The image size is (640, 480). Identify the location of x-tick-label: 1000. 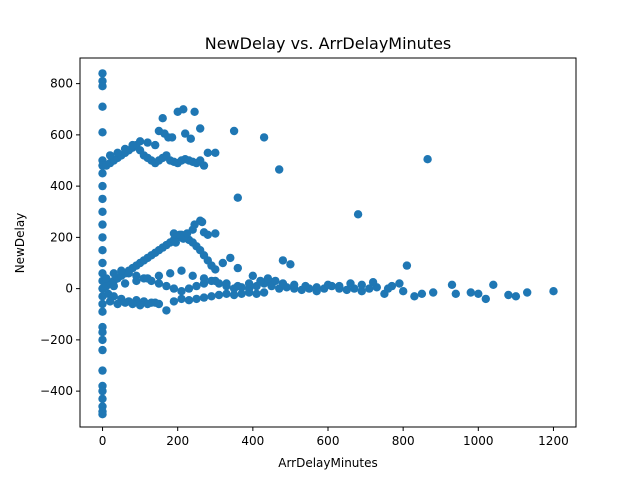
(478, 441).